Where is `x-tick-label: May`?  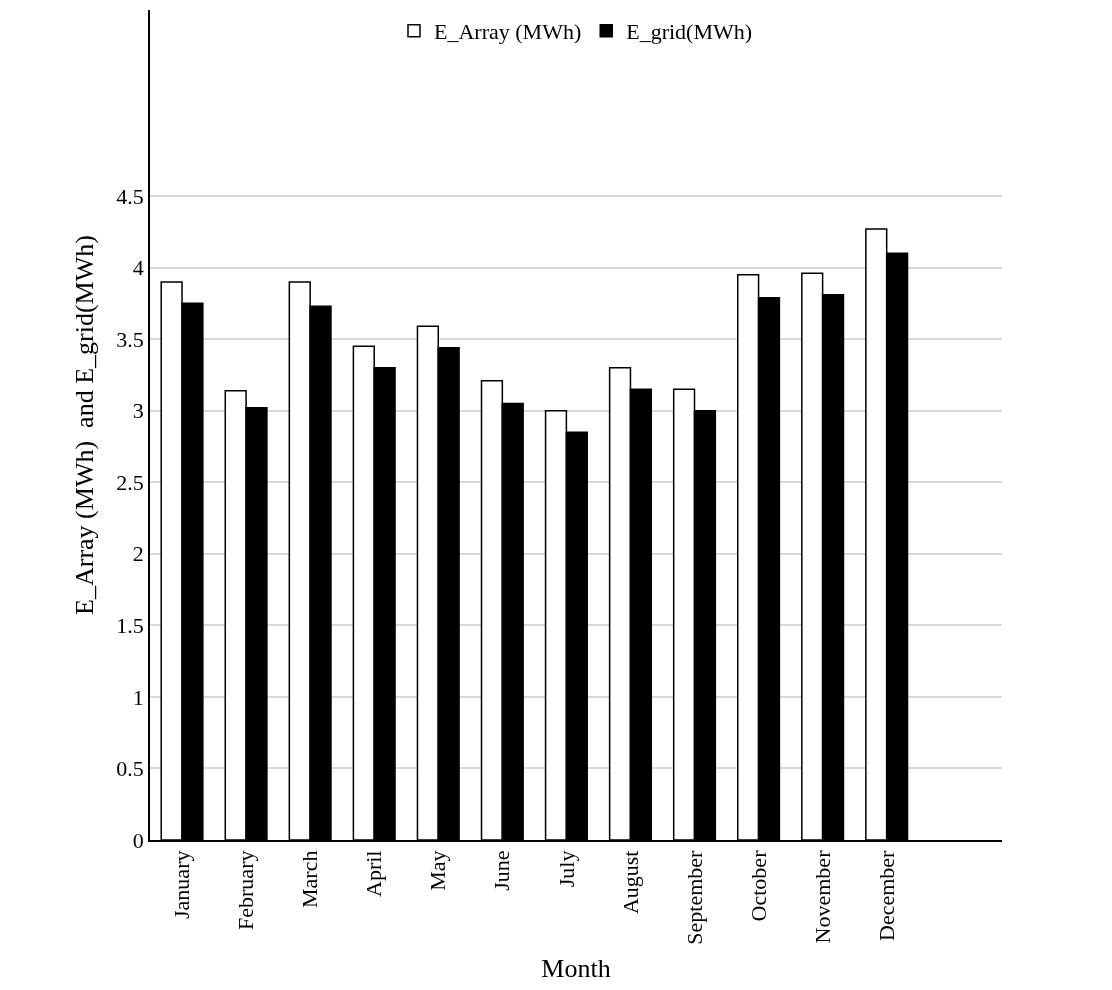 x-tick-label: May is located at coordinates (438, 870).